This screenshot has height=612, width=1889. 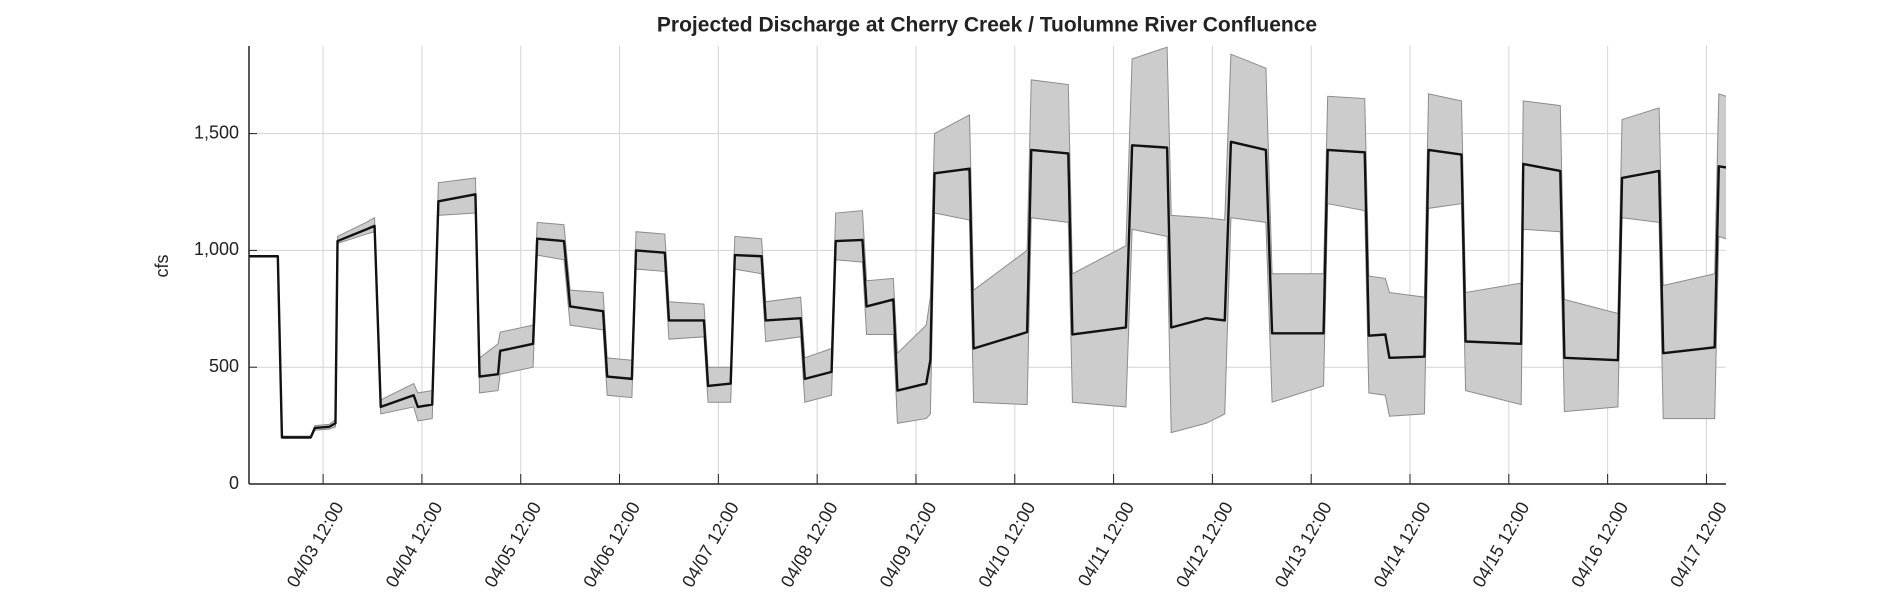 I want to click on x-tick-label: 04/13 12:00, so click(x=1303, y=544).